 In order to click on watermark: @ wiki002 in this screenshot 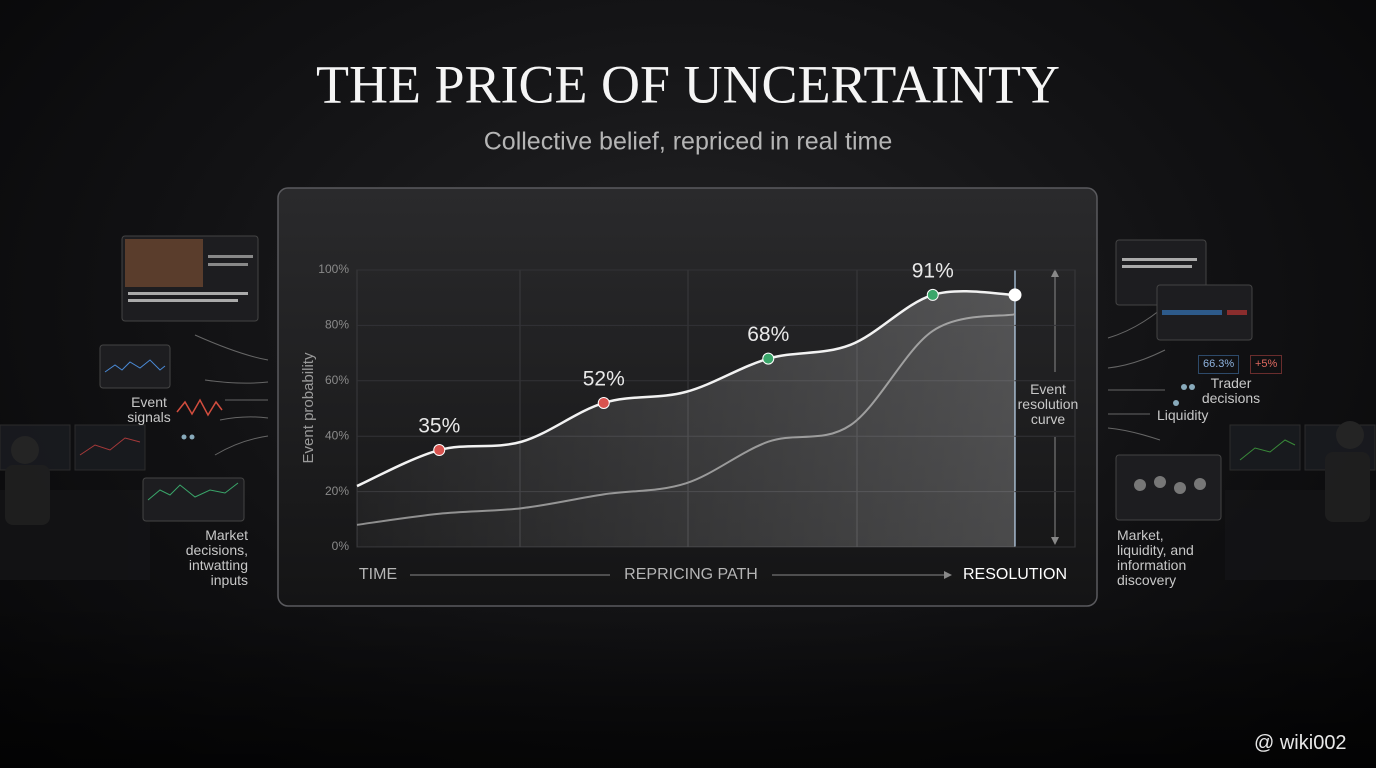, I will do `click(1300, 743)`.